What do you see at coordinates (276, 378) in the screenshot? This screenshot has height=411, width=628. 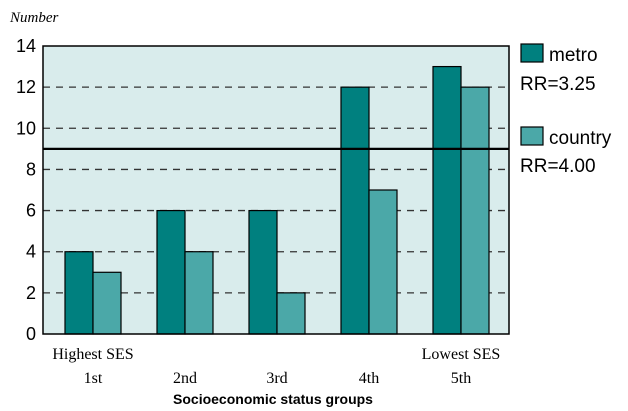 I see `x-tick-label: 3rd` at bounding box center [276, 378].